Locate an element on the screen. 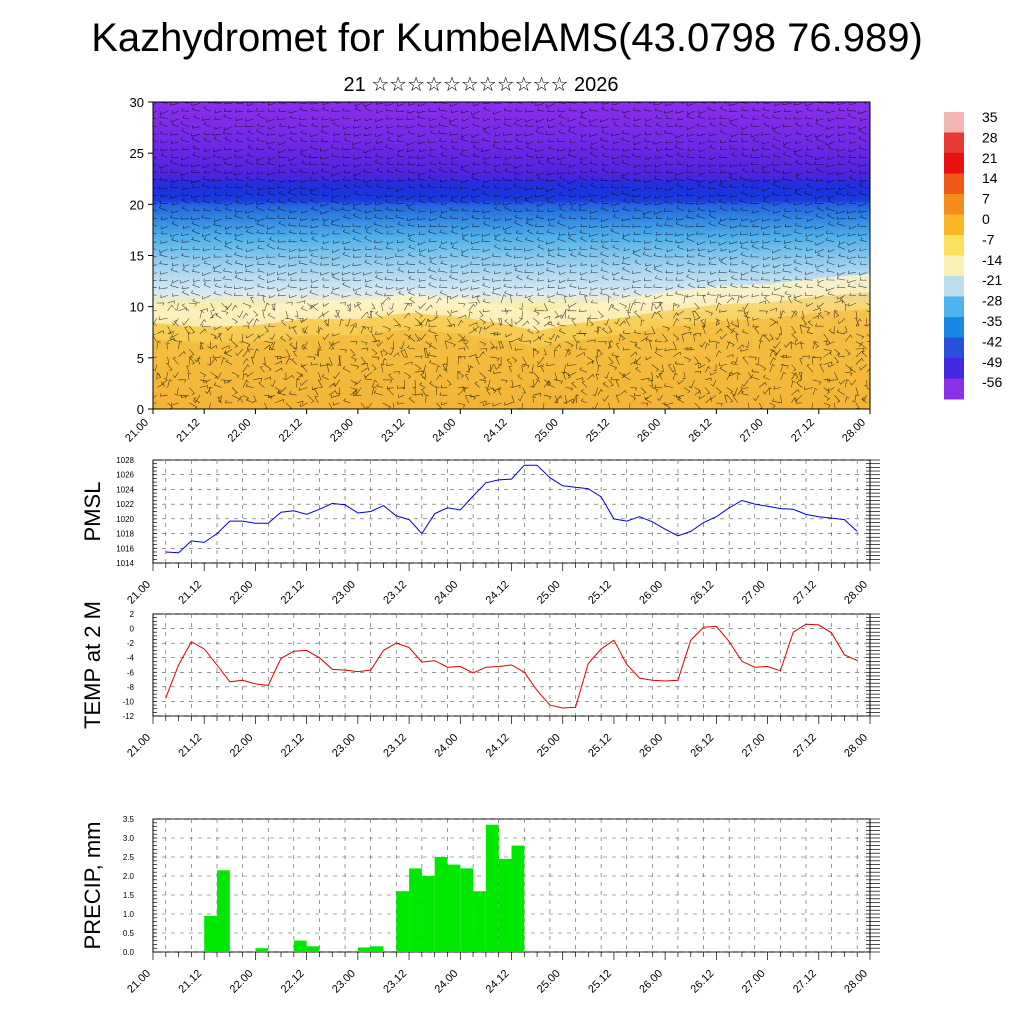 The image size is (1024, 1024). chart-subtitle: 21 ☆☆☆☆☆☆☆☆☆☆☆ 2026 is located at coordinates (481, 85).